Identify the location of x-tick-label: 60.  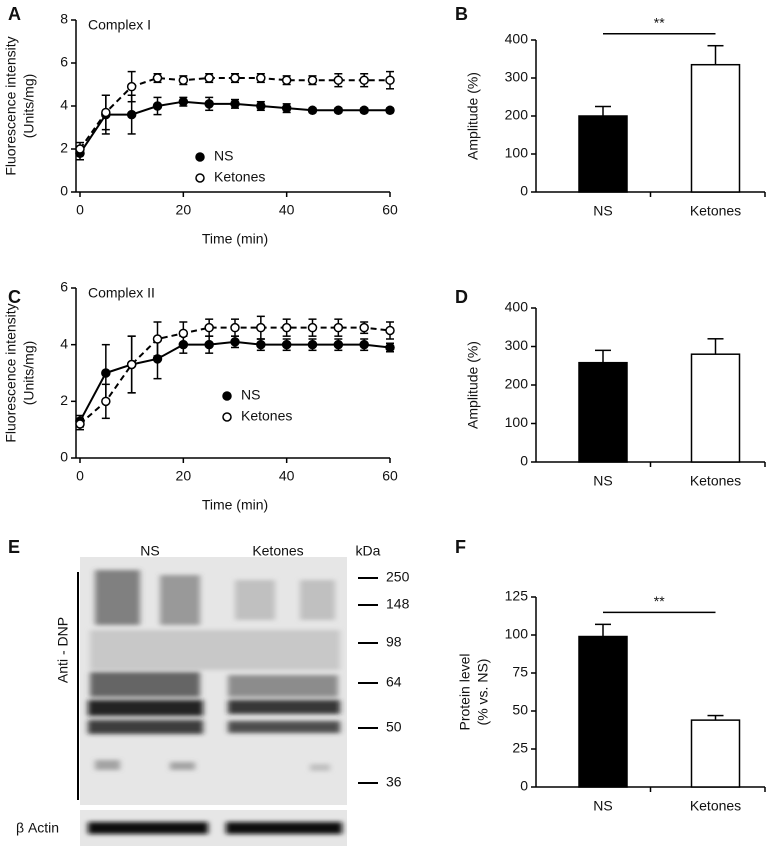
(390, 210).